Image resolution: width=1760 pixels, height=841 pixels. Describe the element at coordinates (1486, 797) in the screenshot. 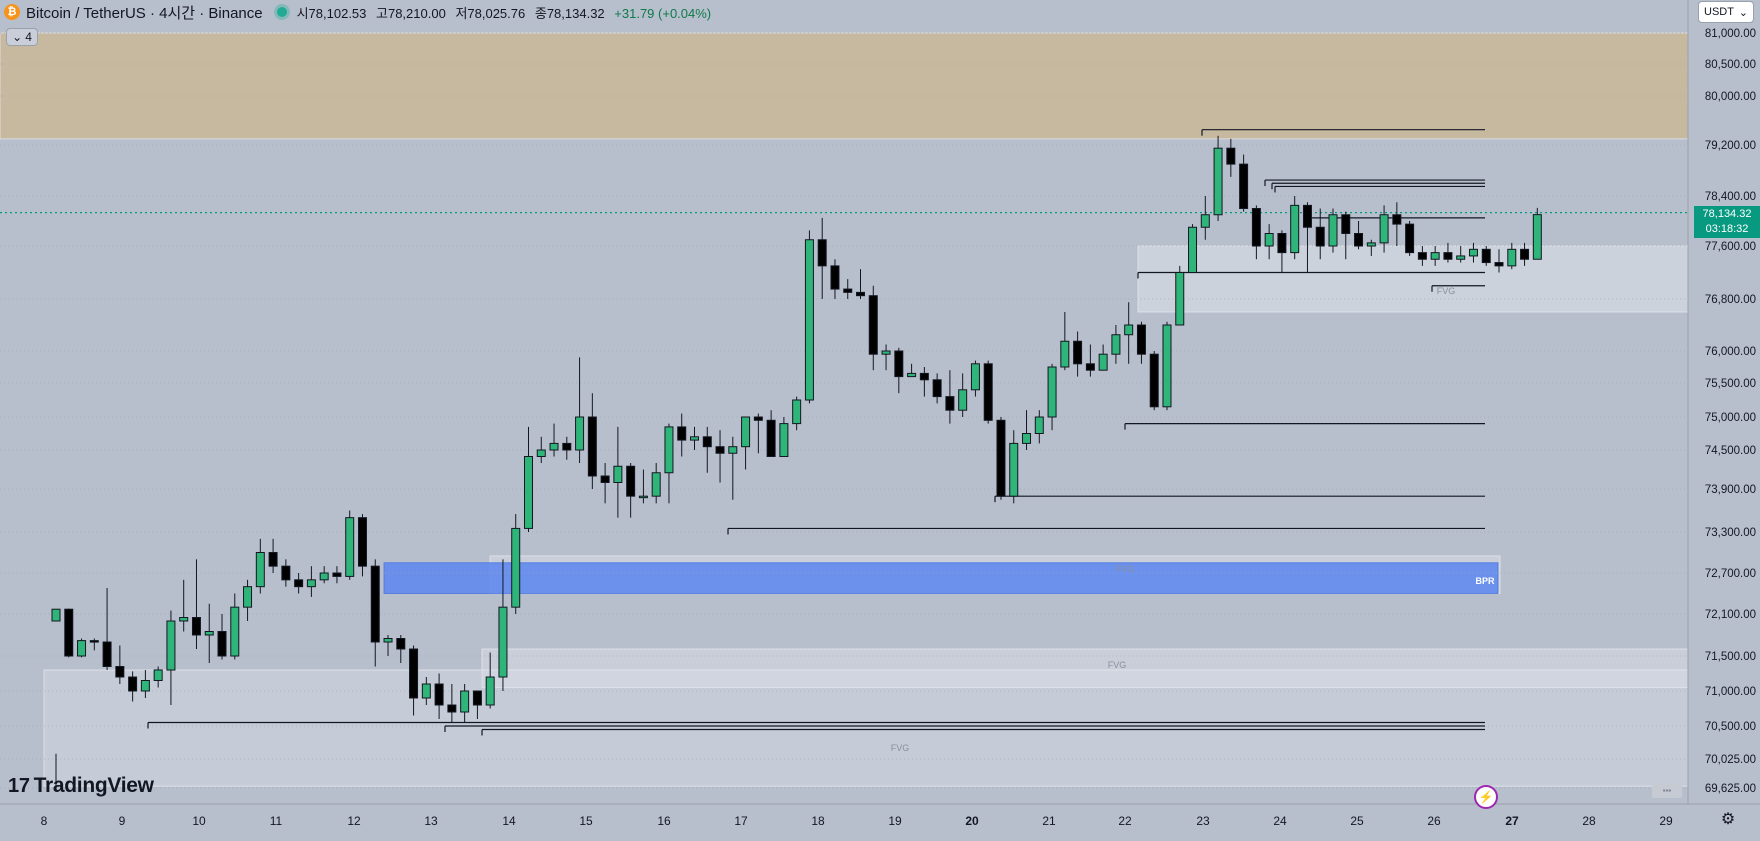

I see `lightning-icon: ⚡` at that location.